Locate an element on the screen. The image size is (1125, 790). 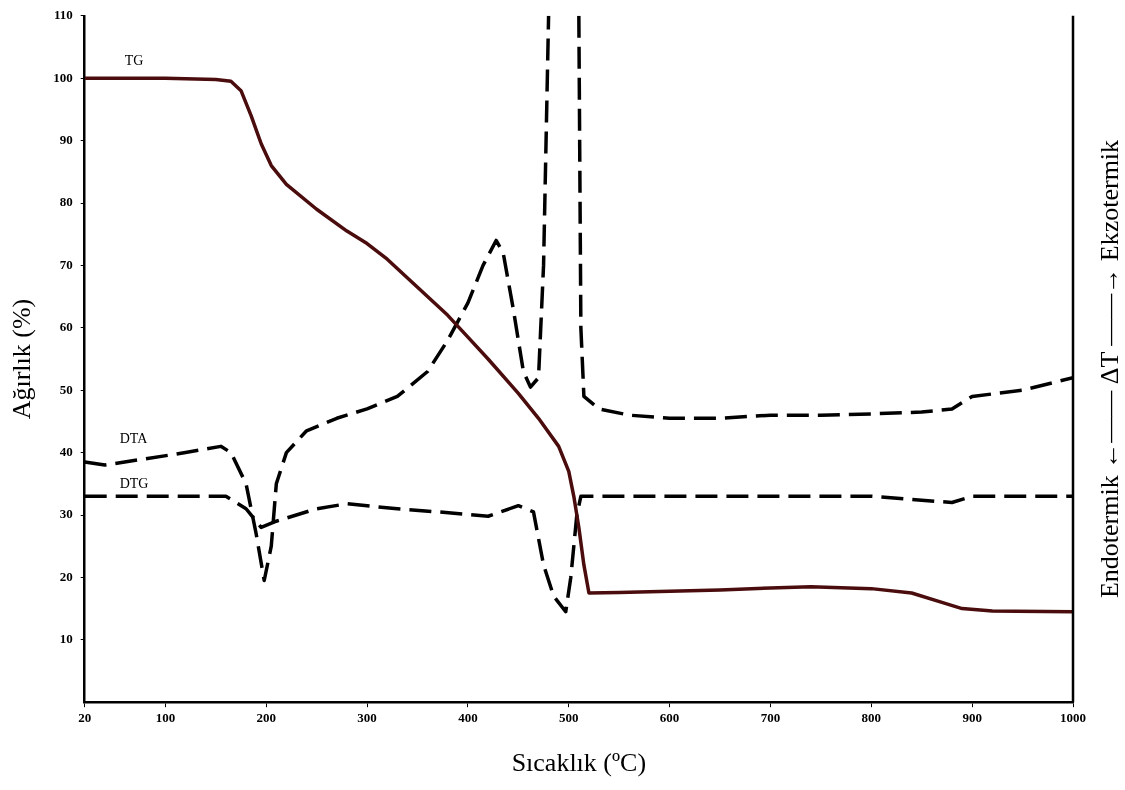
series-label: DTA is located at coordinates (134, 438).